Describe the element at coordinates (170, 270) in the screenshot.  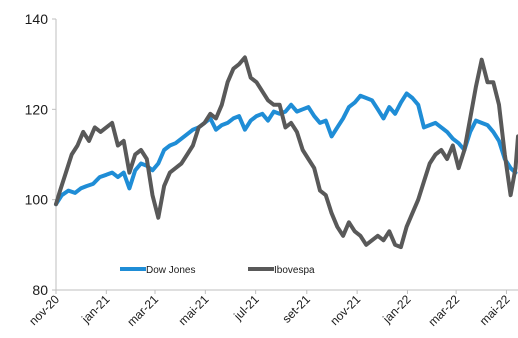
I see `legend-label: Dow Jones` at that location.